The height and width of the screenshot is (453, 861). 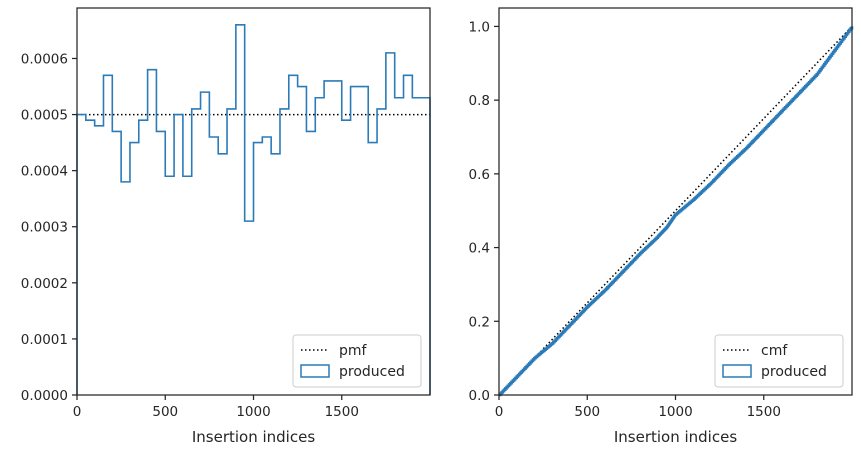 I want to click on cmf-legend-produced-label: produced, so click(x=794, y=372).